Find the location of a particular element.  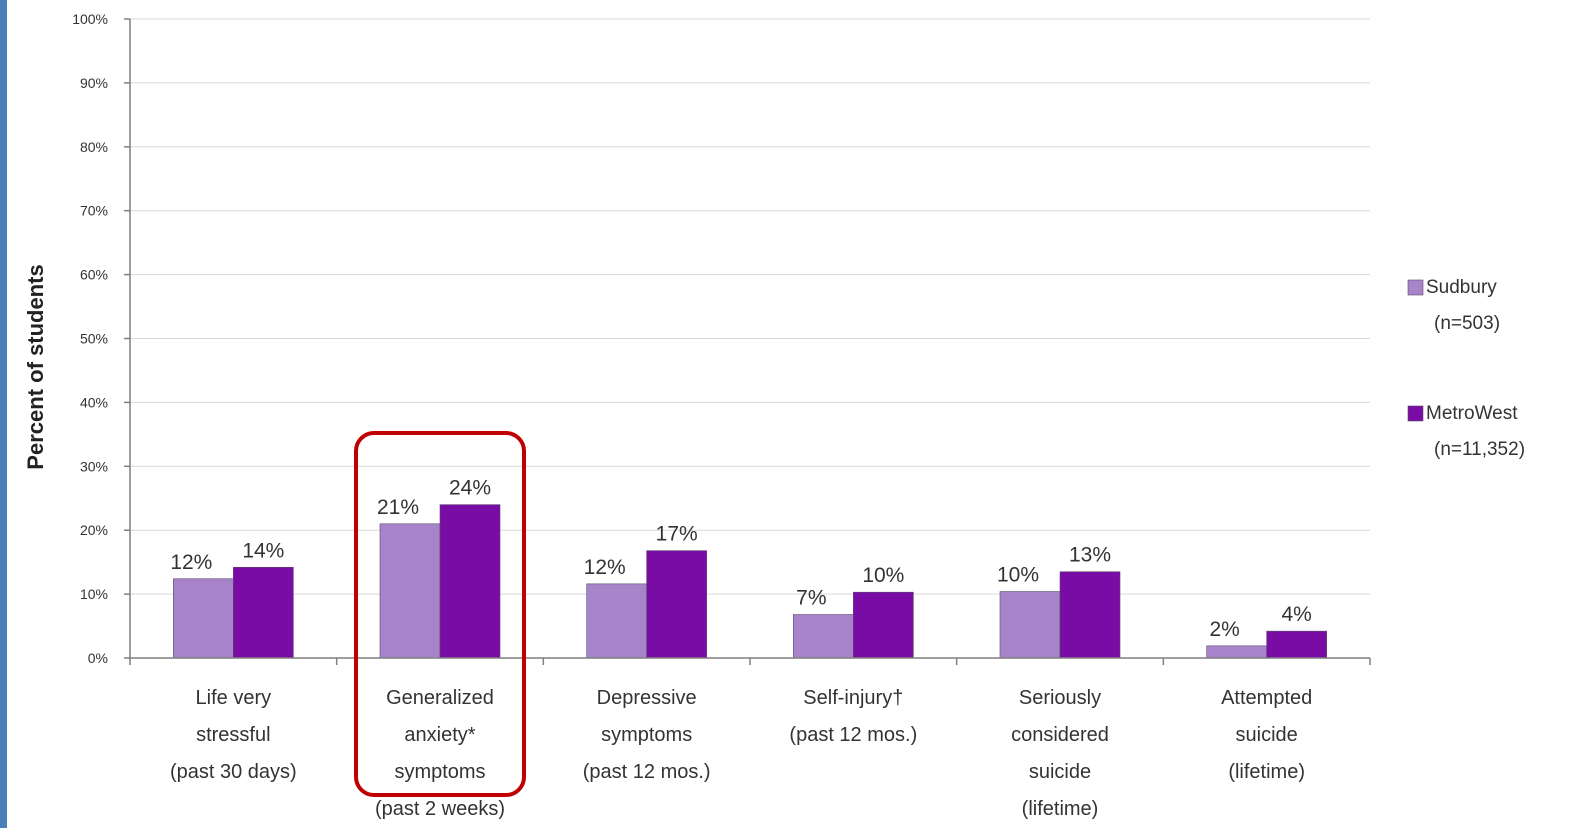

y-tick-label: 60% is located at coordinates (94, 275).